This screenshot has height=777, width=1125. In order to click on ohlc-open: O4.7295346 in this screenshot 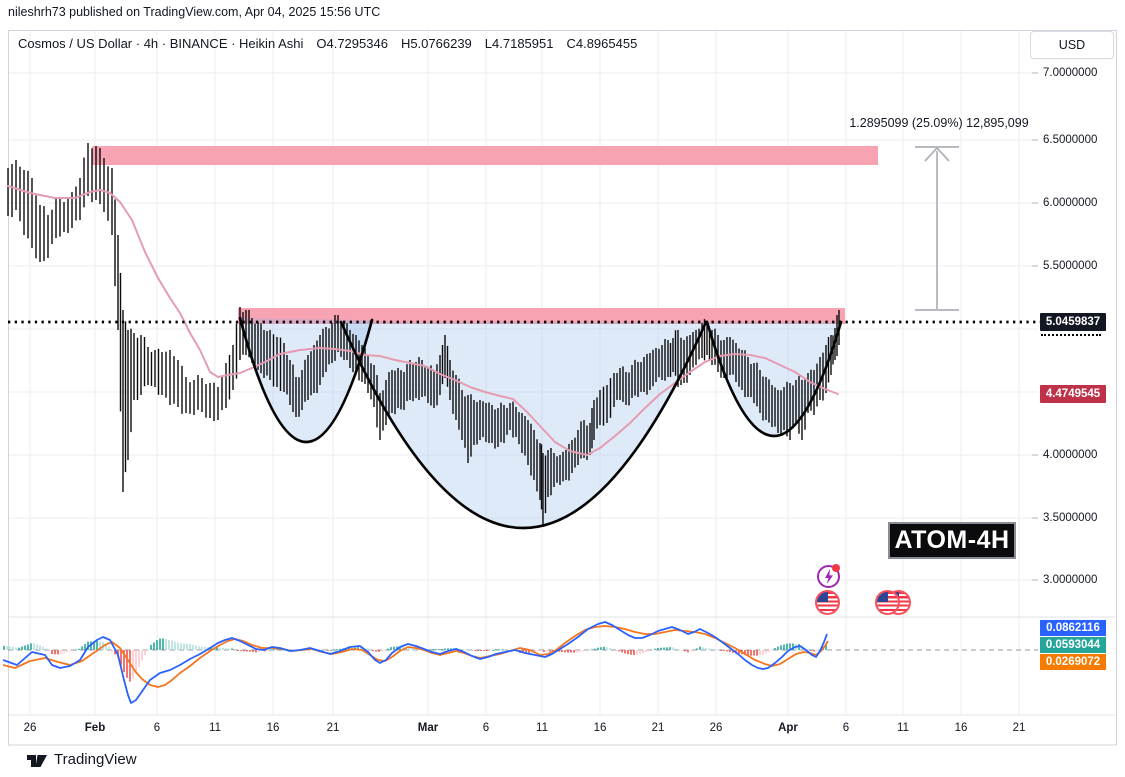, I will do `click(352, 43)`.